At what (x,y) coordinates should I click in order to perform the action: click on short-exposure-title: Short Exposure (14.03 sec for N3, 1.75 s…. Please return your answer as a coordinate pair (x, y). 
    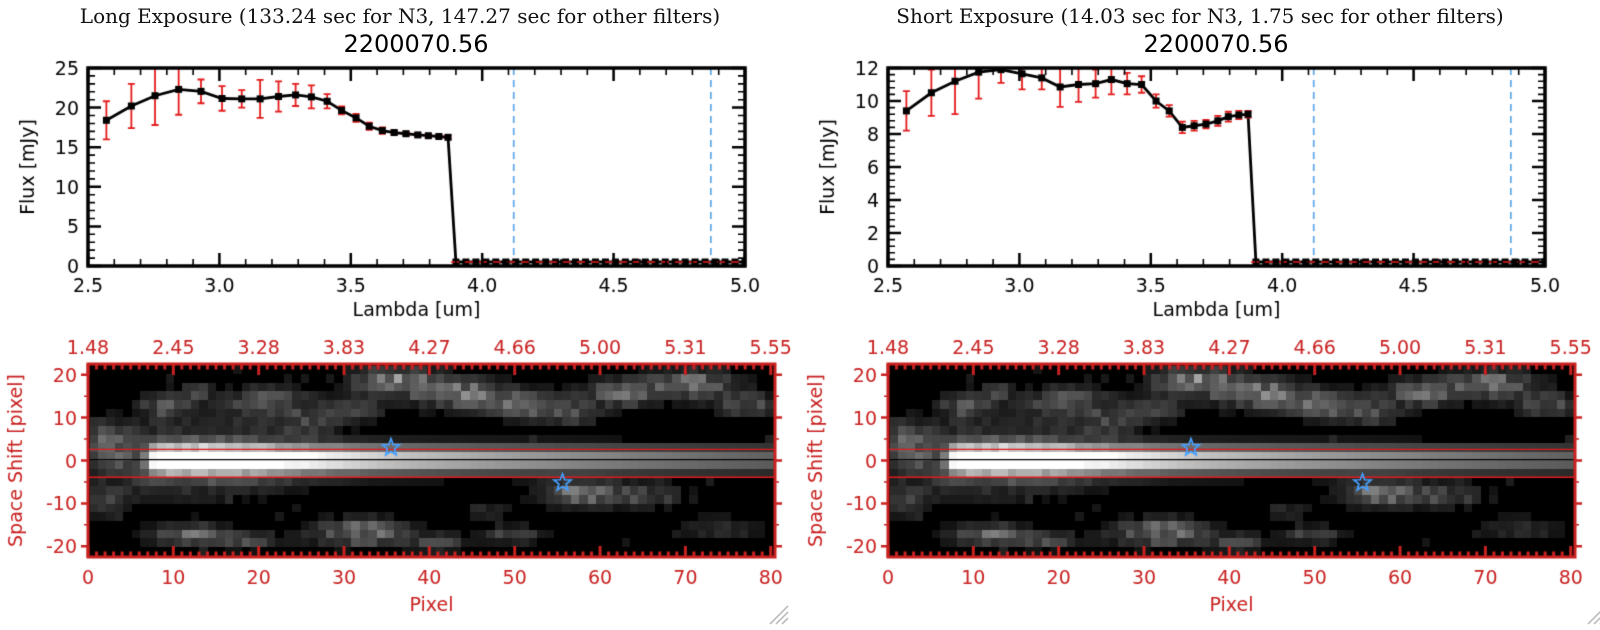
    Looking at the image, I should click on (1200, 16).